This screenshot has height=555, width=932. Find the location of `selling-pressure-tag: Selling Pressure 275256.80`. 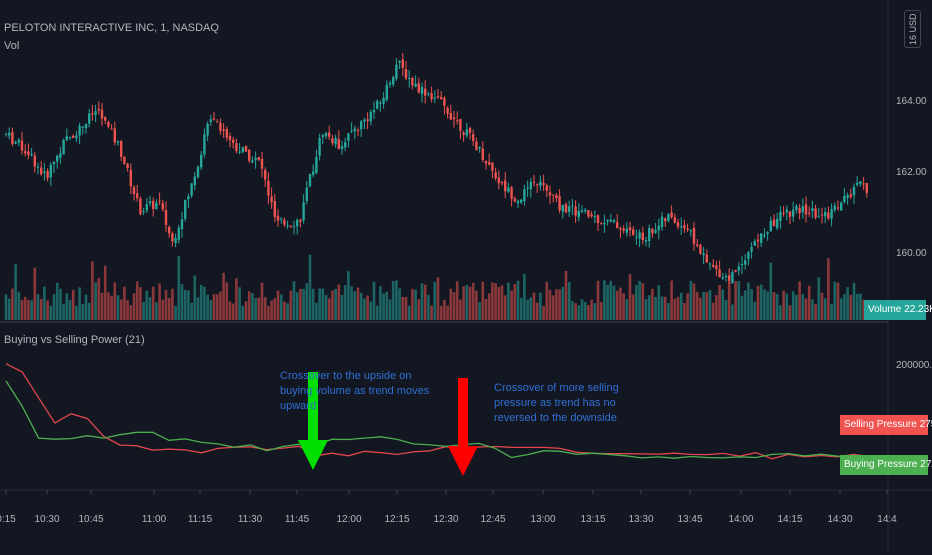

selling-pressure-tag: Selling Pressure 275256.80 is located at coordinates (886, 425).